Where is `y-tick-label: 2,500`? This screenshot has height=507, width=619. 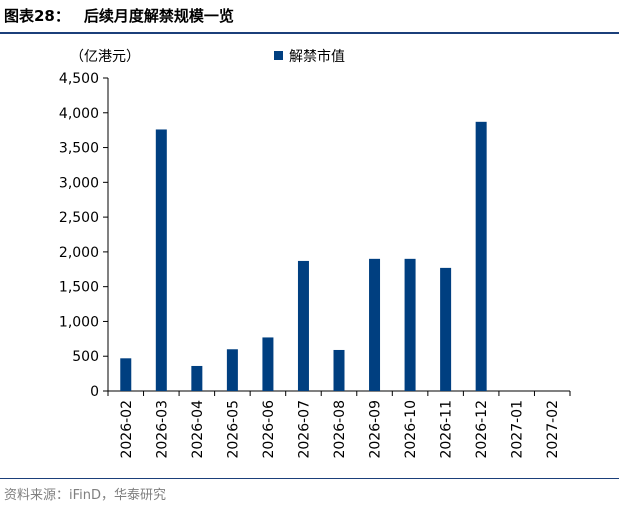
y-tick-label: 2,500 is located at coordinates (79, 218).